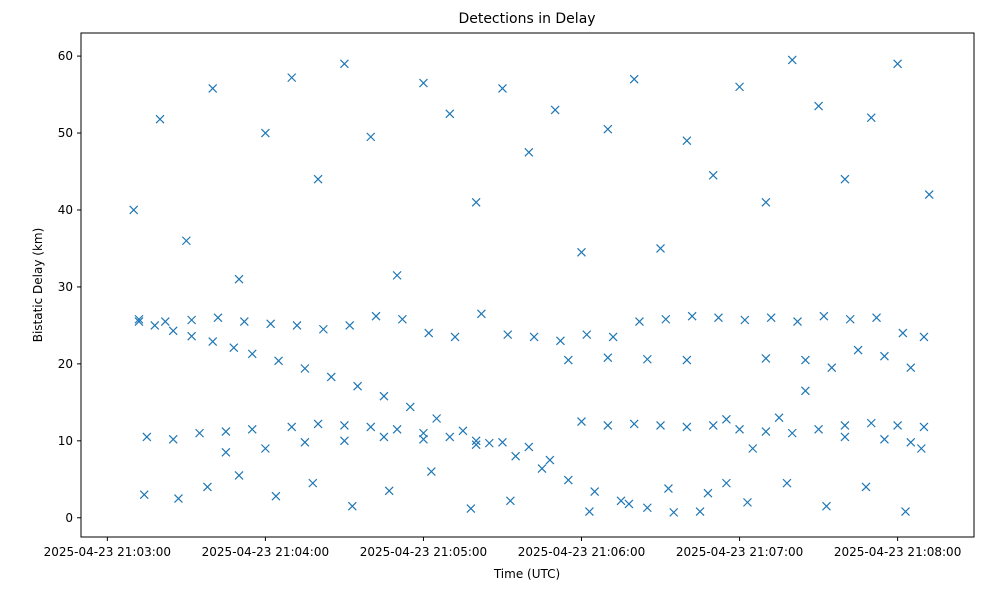 The image size is (984, 594). What do you see at coordinates (423, 552) in the screenshot?
I see `x-tick-label: 2025-04-23 21:05:00` at bounding box center [423, 552].